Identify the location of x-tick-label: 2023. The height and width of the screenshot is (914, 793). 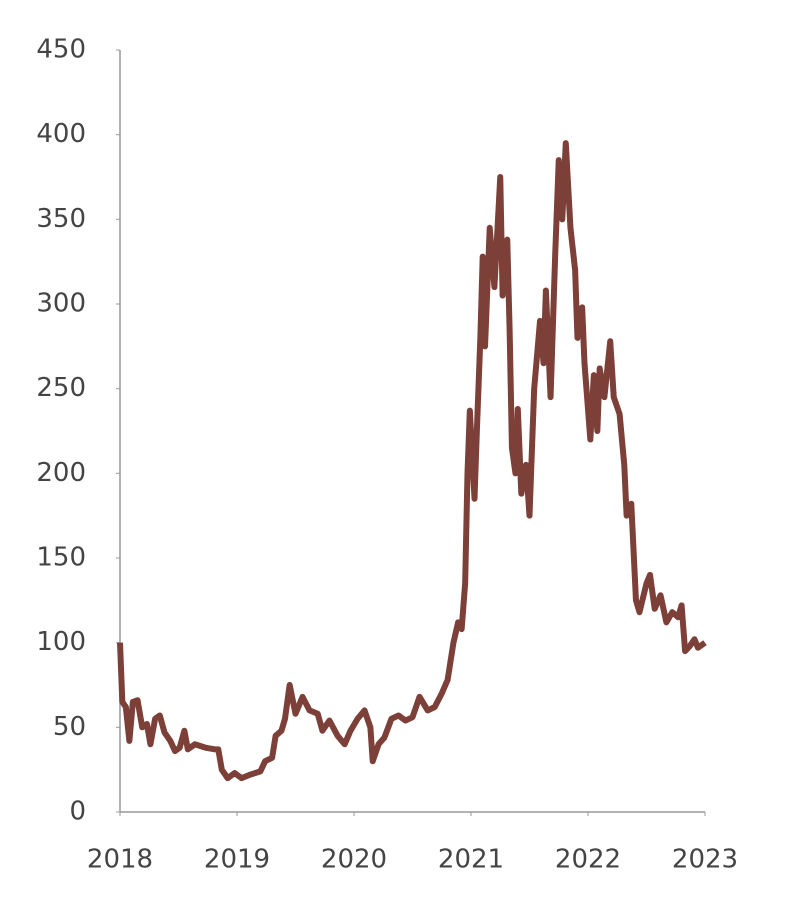
(705, 860).